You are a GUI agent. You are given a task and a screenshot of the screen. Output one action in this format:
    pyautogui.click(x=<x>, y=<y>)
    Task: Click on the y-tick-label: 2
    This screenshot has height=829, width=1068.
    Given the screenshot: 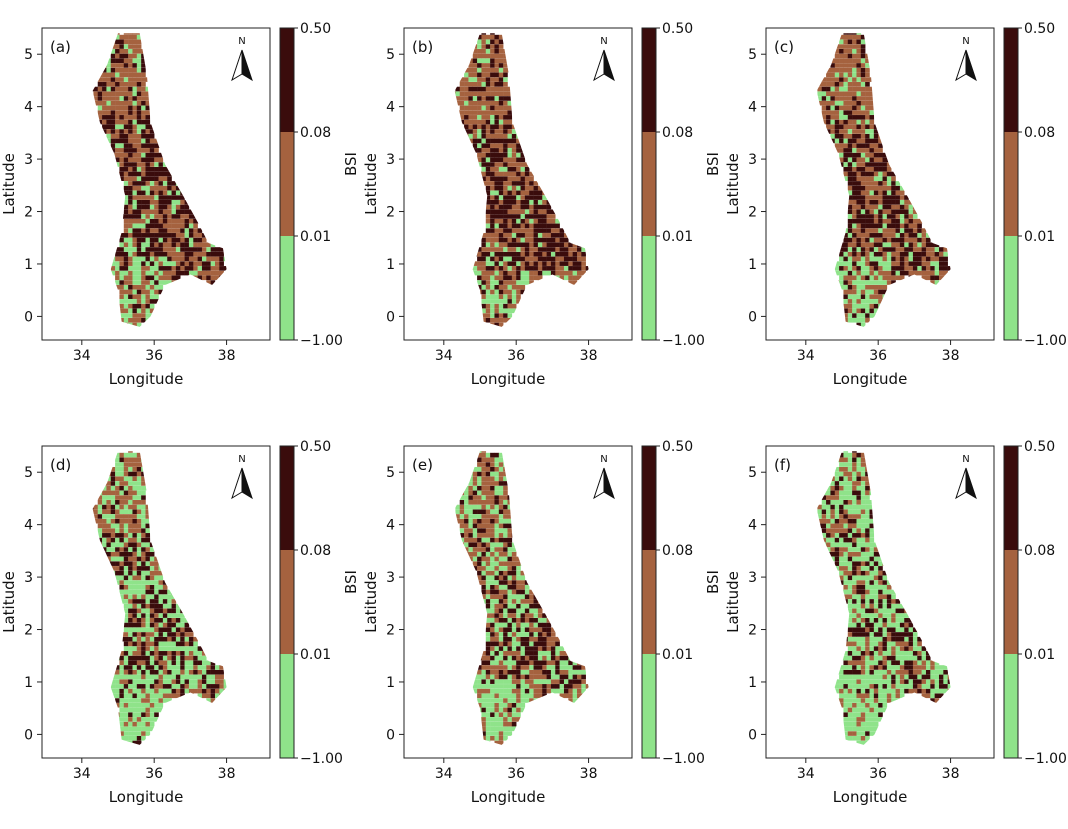 What is the action you would take?
    pyautogui.click(x=28, y=631)
    